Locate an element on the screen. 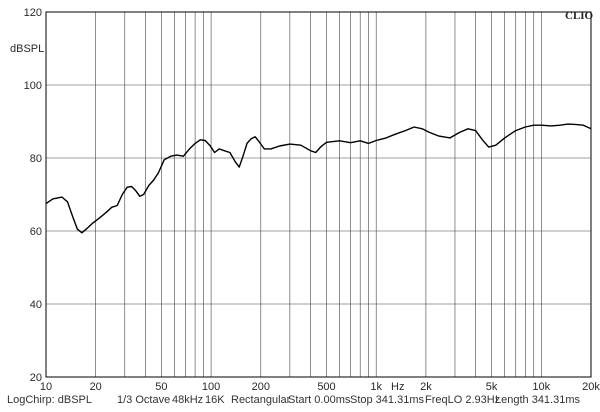  footer-window: Rectangular is located at coordinates (261, 400).